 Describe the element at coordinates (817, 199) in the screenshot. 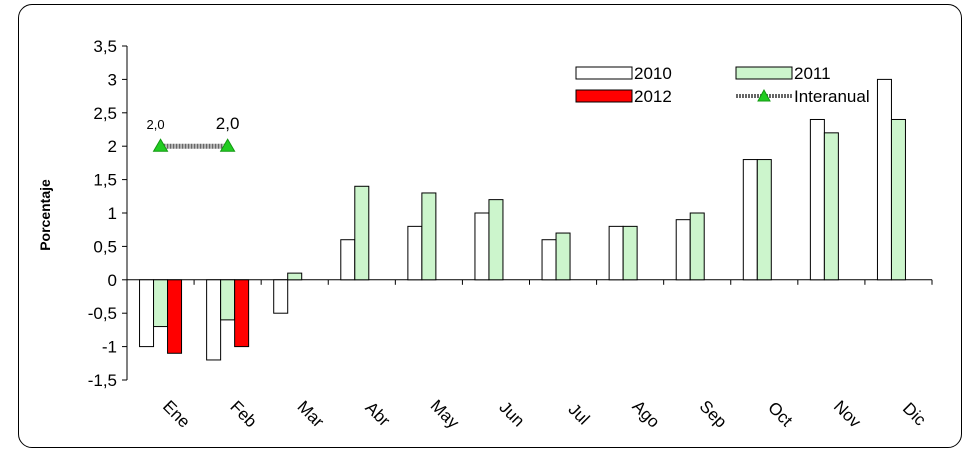

I see `bar-2010-nov` at that location.